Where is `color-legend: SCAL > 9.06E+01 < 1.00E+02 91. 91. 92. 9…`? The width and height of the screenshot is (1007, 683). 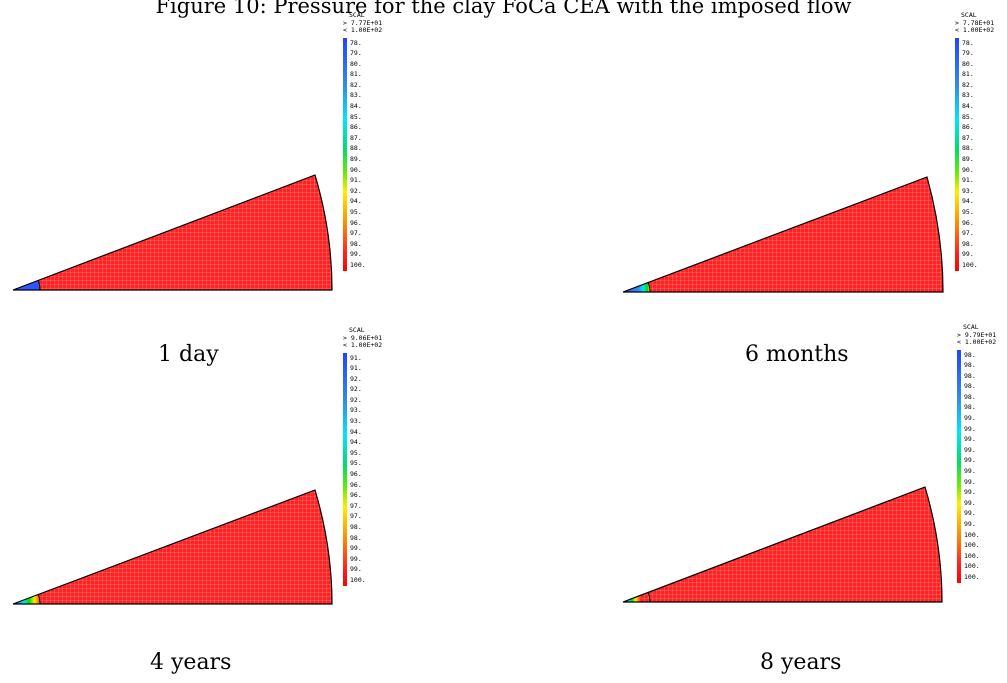 color-legend: SCAL > 9.06E+01 < 1.00E+02 91. 91. 92. 9… is located at coordinates (363, 457).